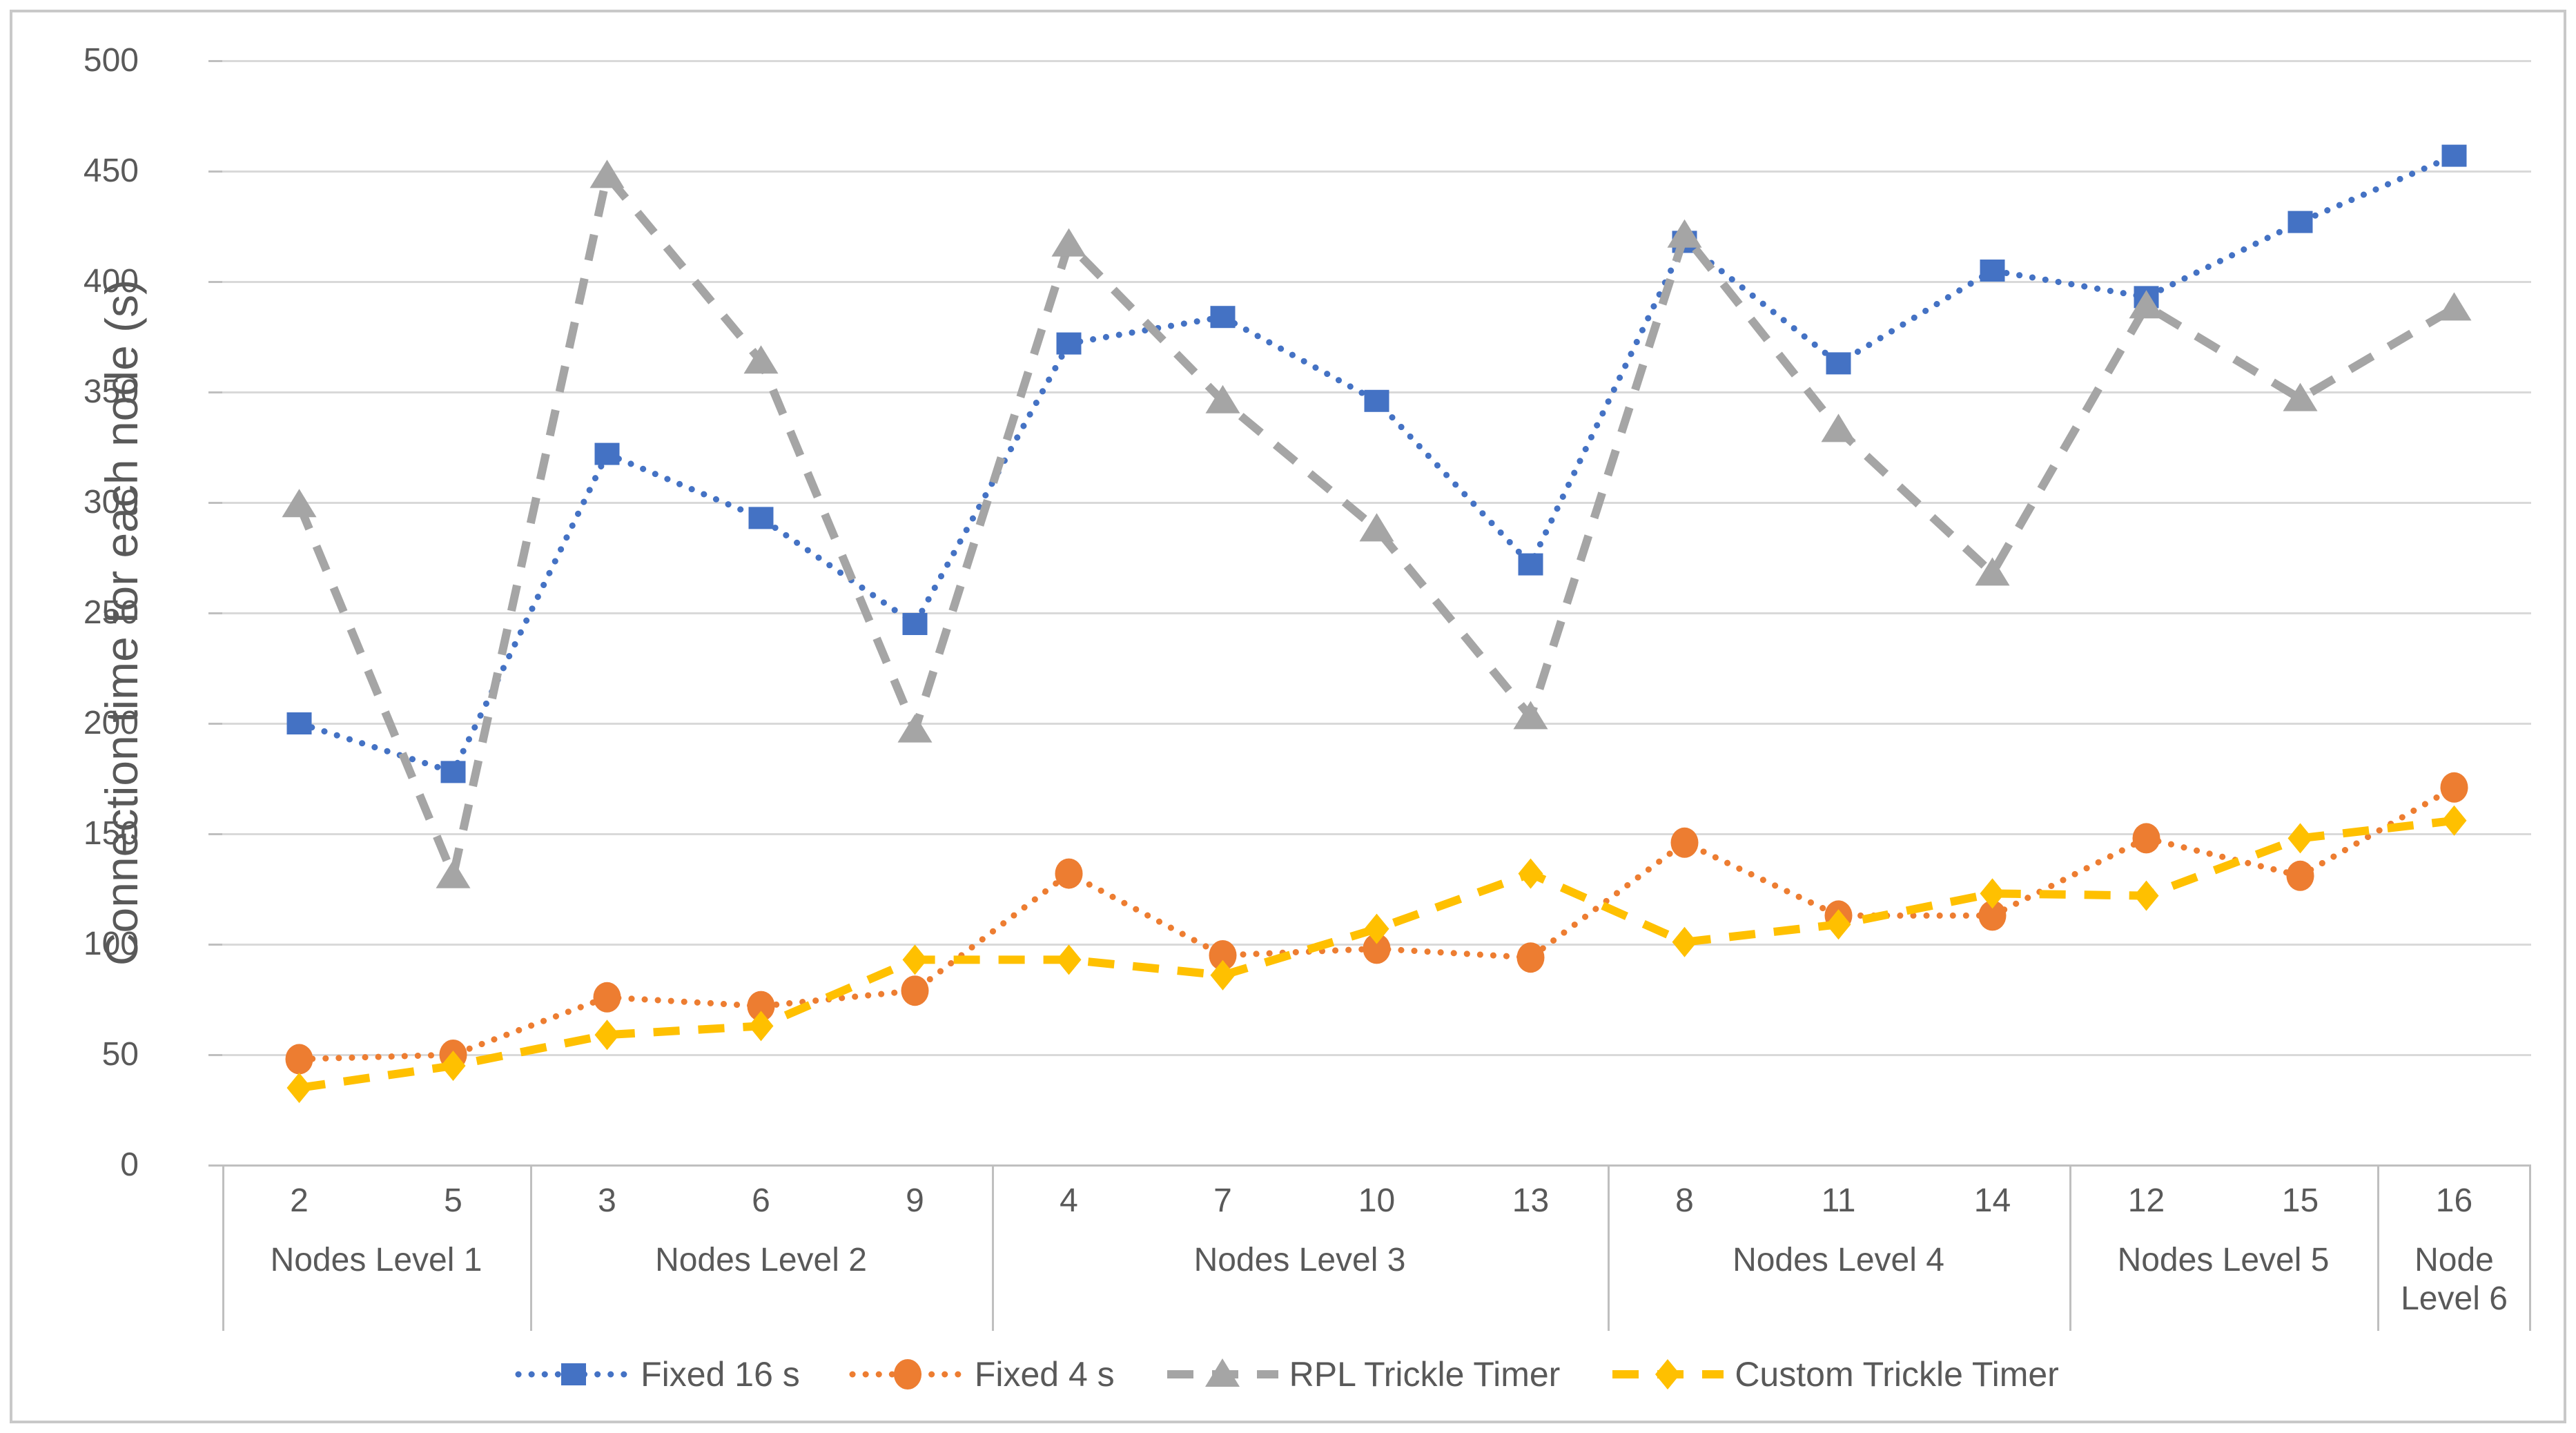  Describe the element at coordinates (299, 1200) in the screenshot. I see `category-label-node-2: 2` at that location.